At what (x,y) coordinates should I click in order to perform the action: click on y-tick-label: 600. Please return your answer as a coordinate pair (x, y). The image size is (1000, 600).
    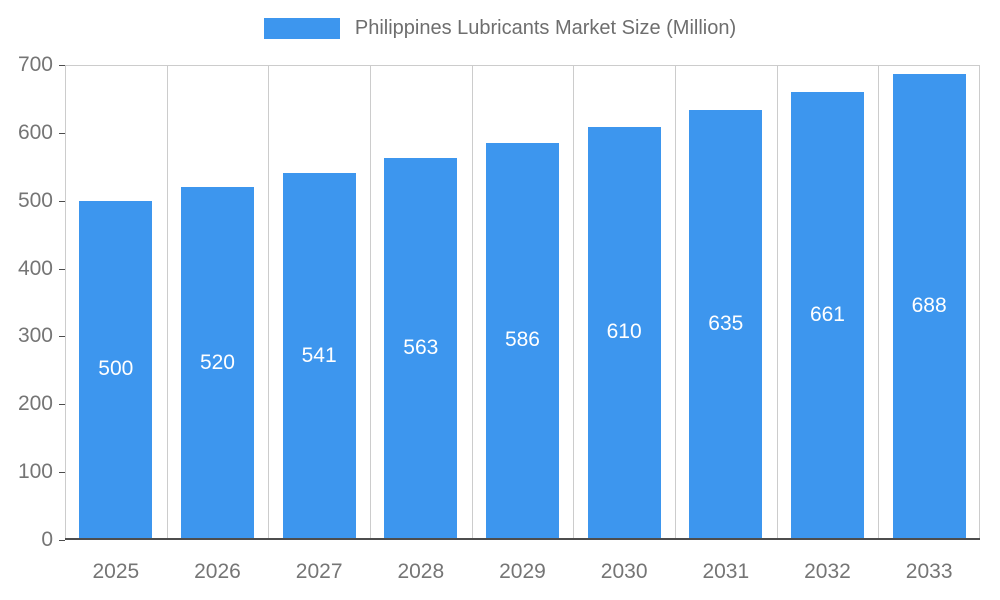
    Looking at the image, I should click on (35, 132).